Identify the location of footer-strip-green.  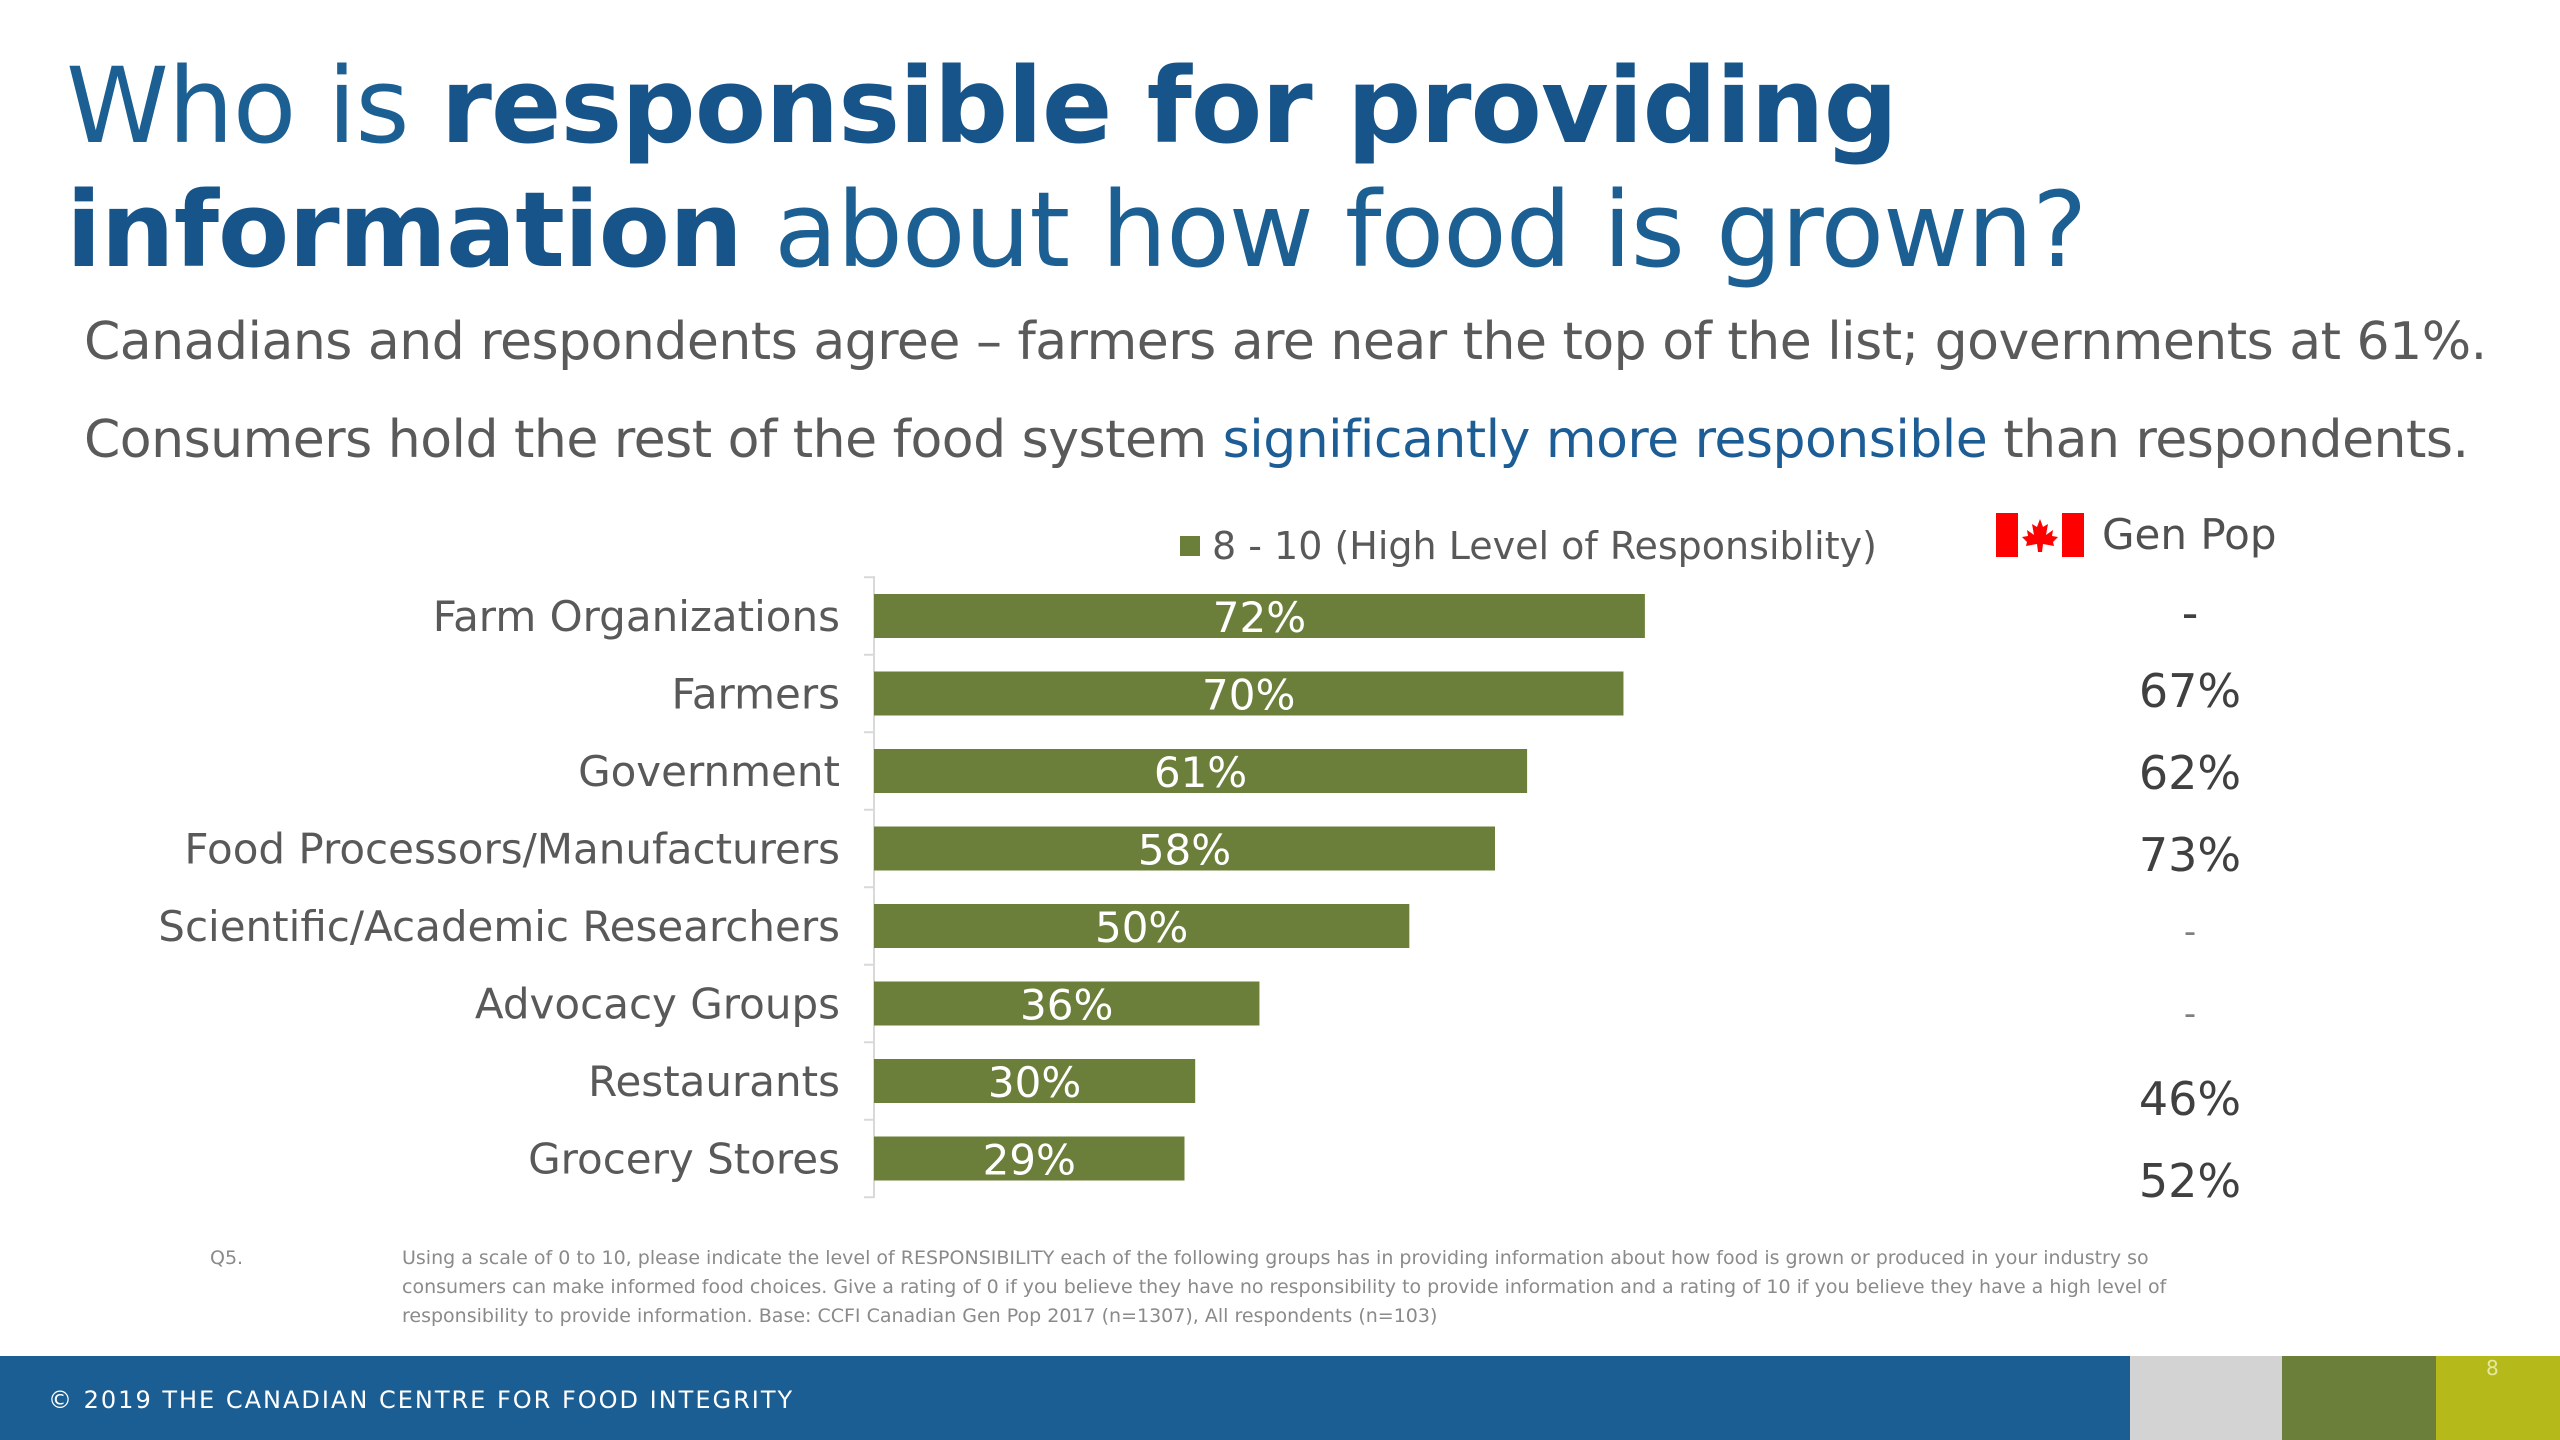
(2359, 1398).